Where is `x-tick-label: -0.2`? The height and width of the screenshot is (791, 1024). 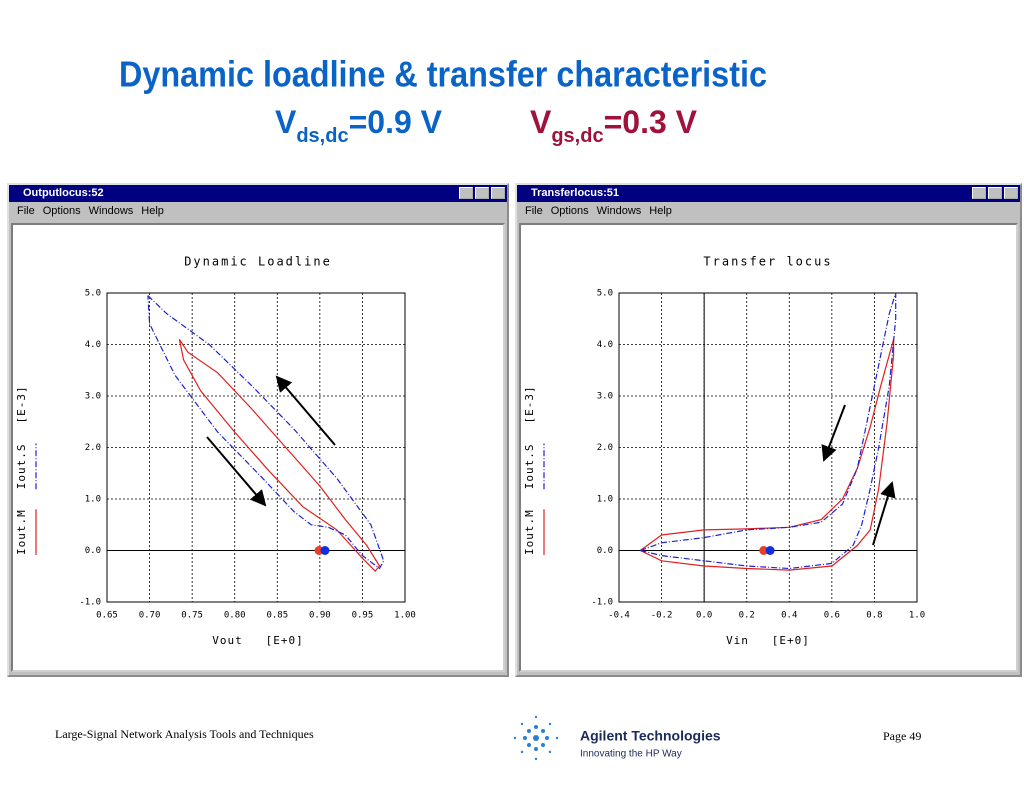 x-tick-label: -0.2 is located at coordinates (662, 616).